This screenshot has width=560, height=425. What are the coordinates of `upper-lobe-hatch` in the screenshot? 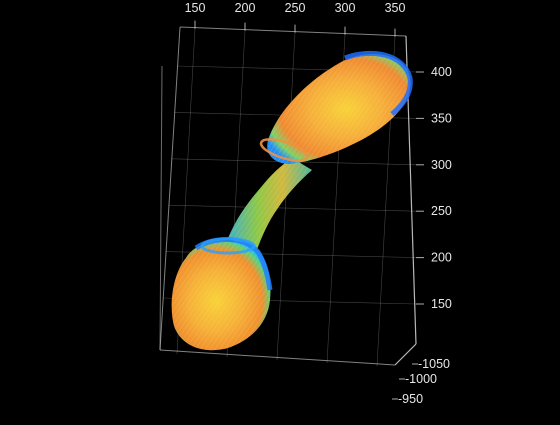 It's located at (339, 109).